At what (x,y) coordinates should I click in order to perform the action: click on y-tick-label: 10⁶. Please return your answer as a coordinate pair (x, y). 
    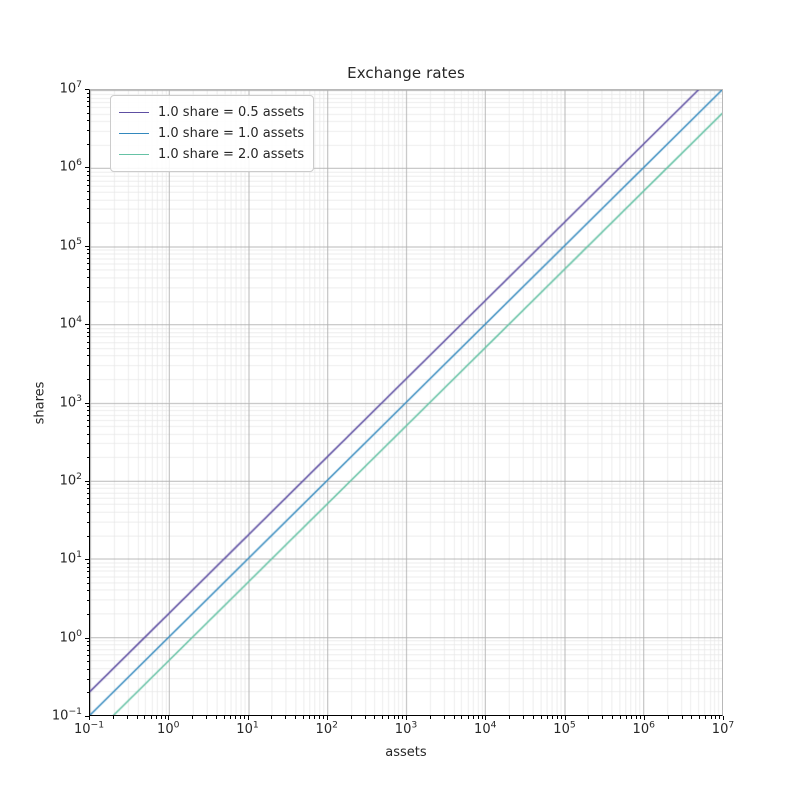
    Looking at the image, I should click on (70, 166).